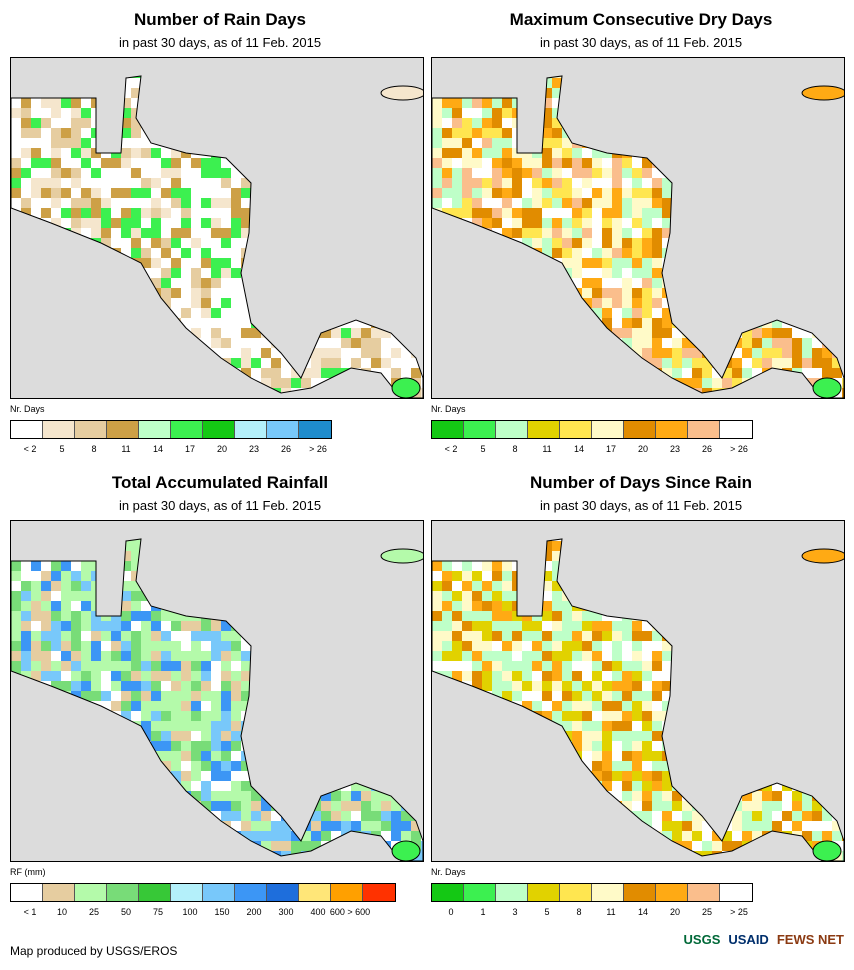  What do you see at coordinates (158, 912) in the screenshot?
I see `legend-label: 75` at bounding box center [158, 912].